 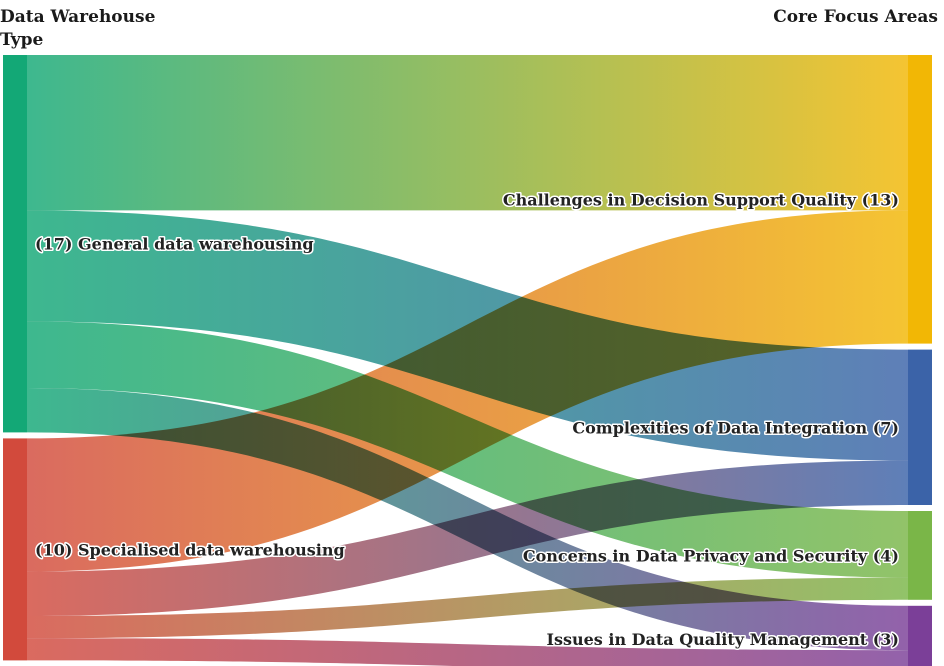 What do you see at coordinates (15, 244) in the screenshot?
I see `node-general` at bounding box center [15, 244].